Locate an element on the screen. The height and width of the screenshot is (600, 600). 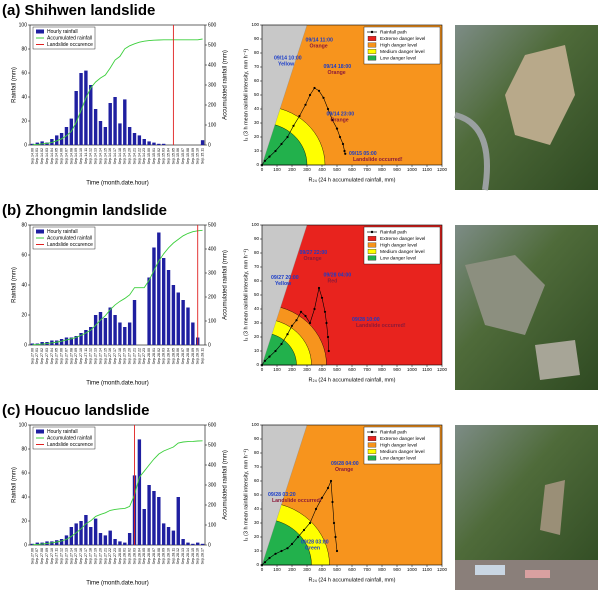
x-tick-label: Sep.27.15 is located at coordinates (105, 356).